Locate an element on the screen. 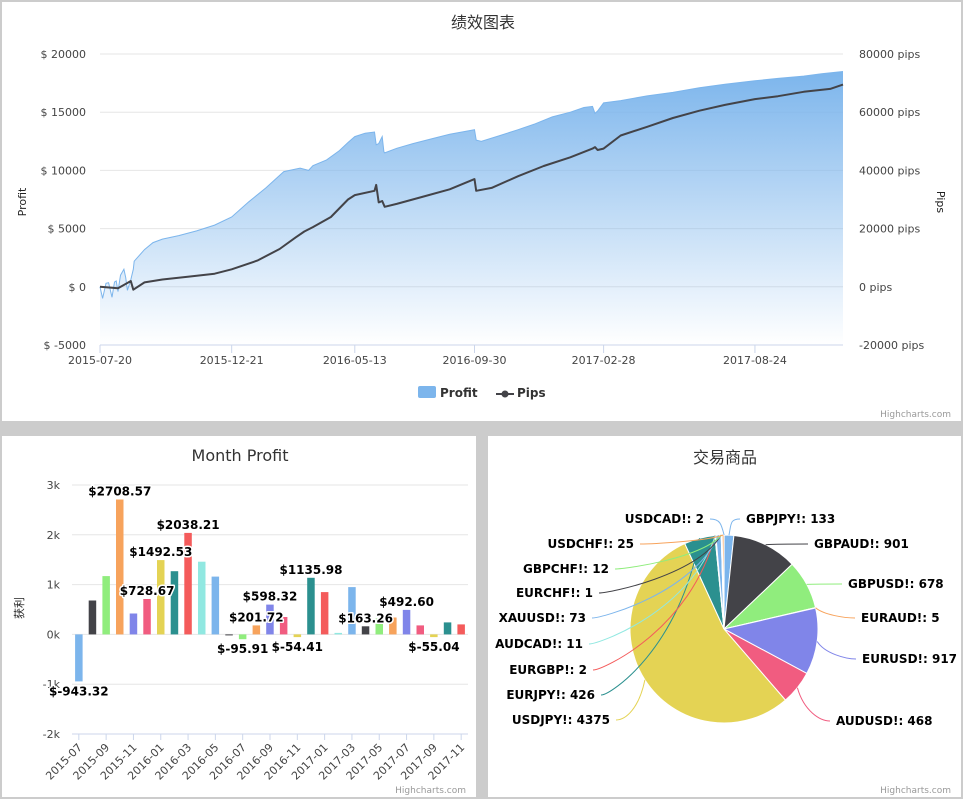 The image size is (963, 799). y-tick-label: $ 5000 is located at coordinates (67, 229).